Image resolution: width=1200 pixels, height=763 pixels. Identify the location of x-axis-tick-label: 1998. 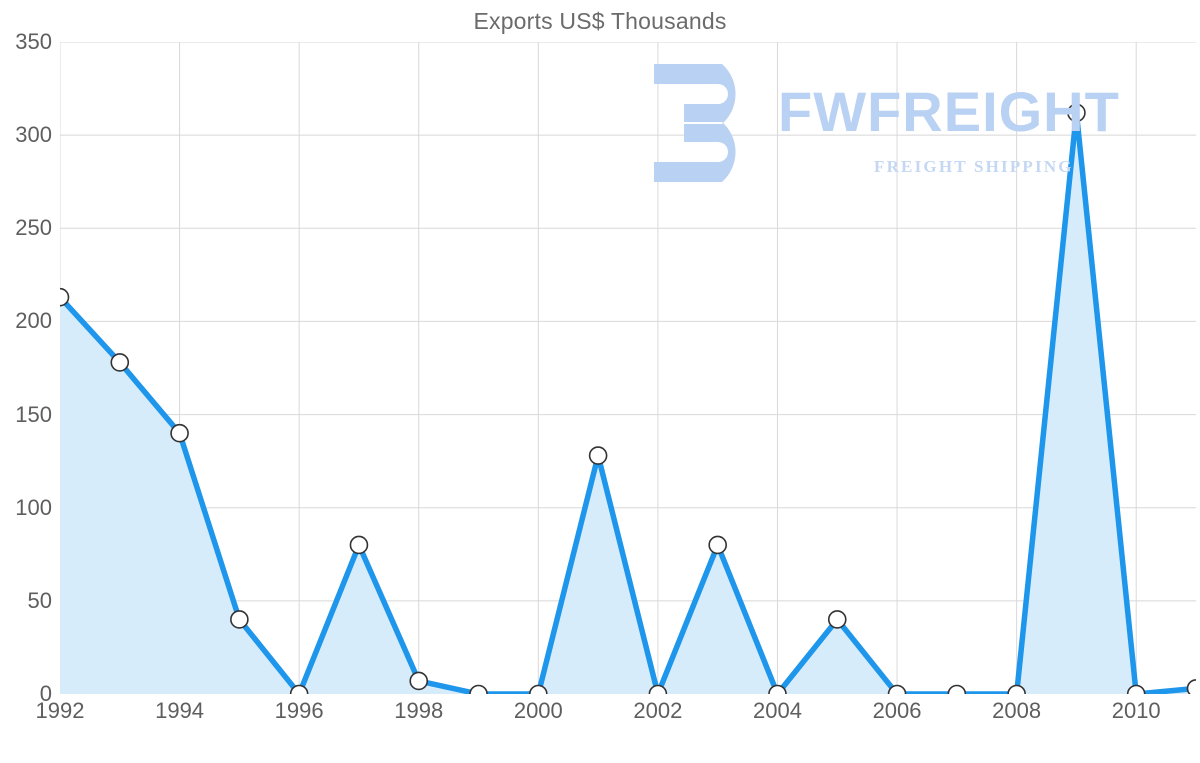
(419, 710).